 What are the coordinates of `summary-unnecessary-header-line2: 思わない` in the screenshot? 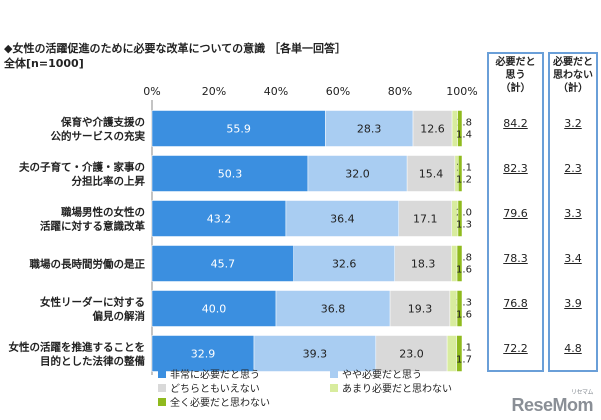 It's located at (573, 75).